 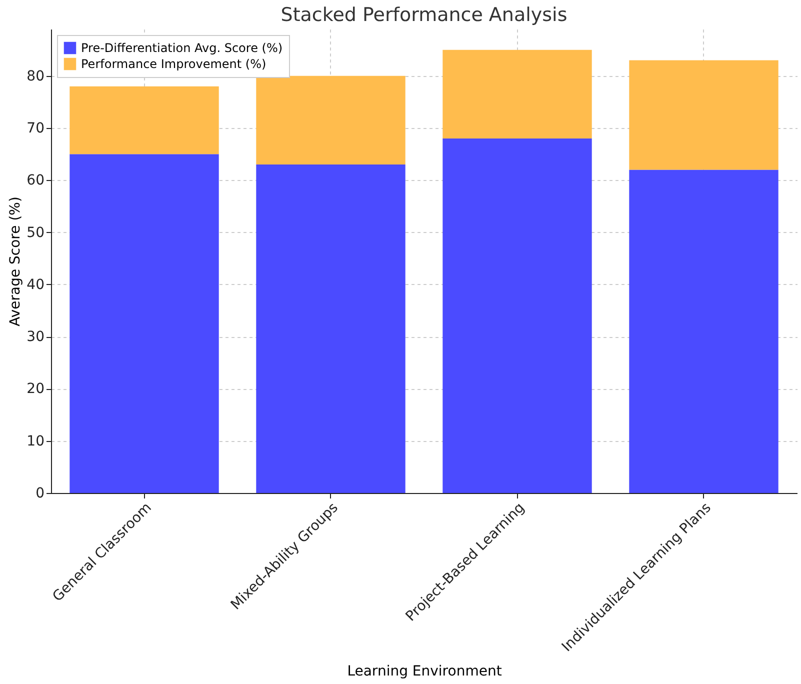 I want to click on y-tick-label: 0, so click(x=40, y=494).